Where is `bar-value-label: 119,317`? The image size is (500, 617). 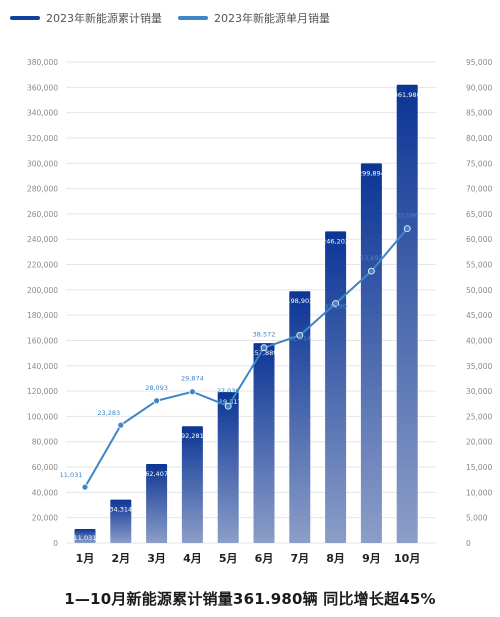 bar-value-label: 119,317 is located at coordinates (228, 402).